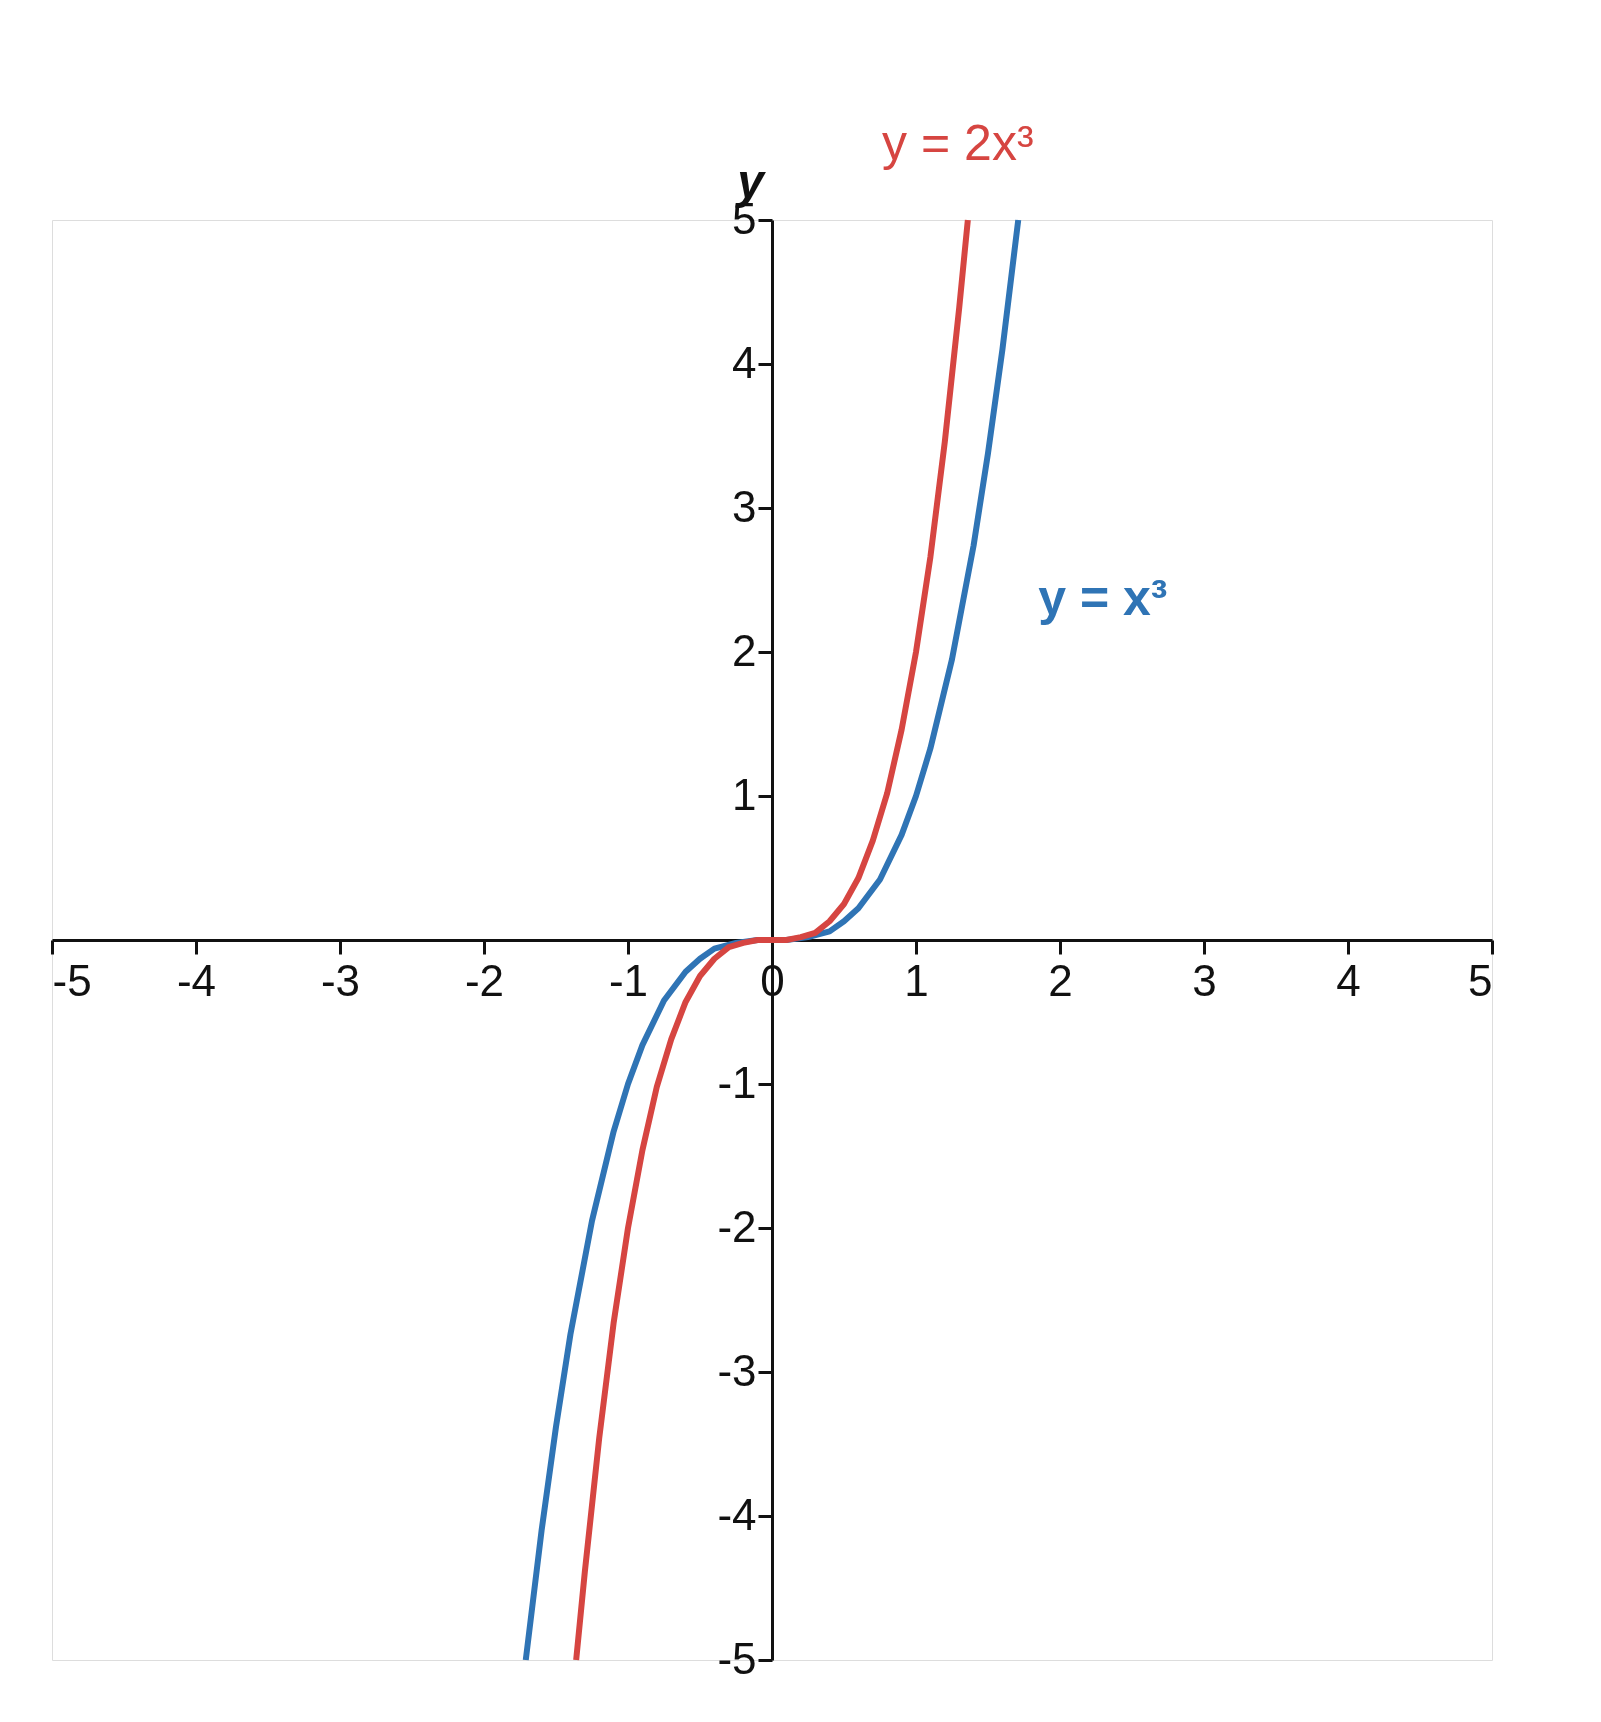 This screenshot has height=1722, width=1601. What do you see at coordinates (737, 1514) in the screenshot?
I see `y-tick-label: -4` at bounding box center [737, 1514].